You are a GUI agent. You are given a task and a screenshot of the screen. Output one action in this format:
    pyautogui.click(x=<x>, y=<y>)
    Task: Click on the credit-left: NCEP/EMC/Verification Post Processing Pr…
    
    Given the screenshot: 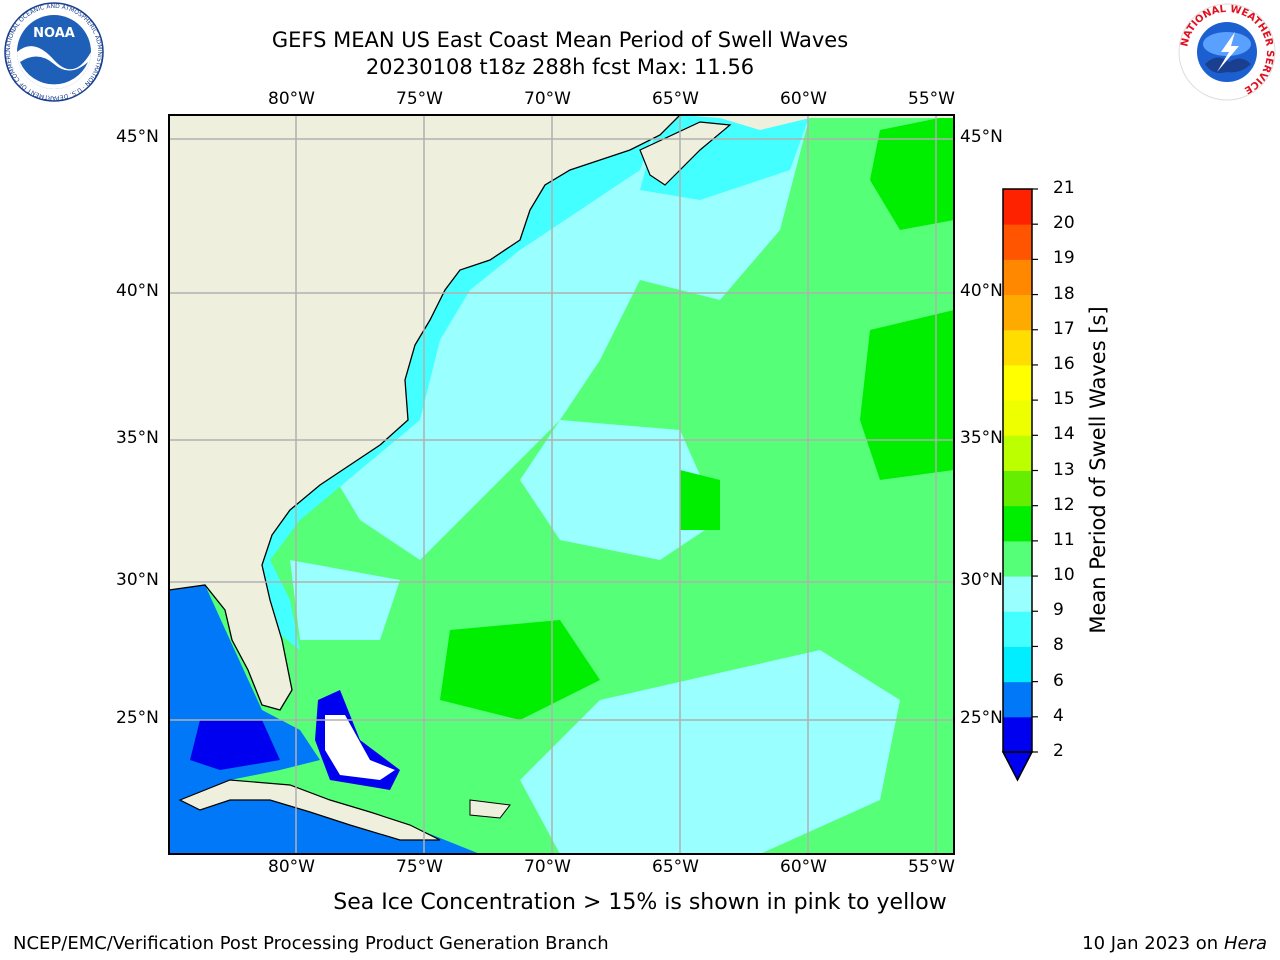 What is the action you would take?
    pyautogui.click(x=311, y=943)
    